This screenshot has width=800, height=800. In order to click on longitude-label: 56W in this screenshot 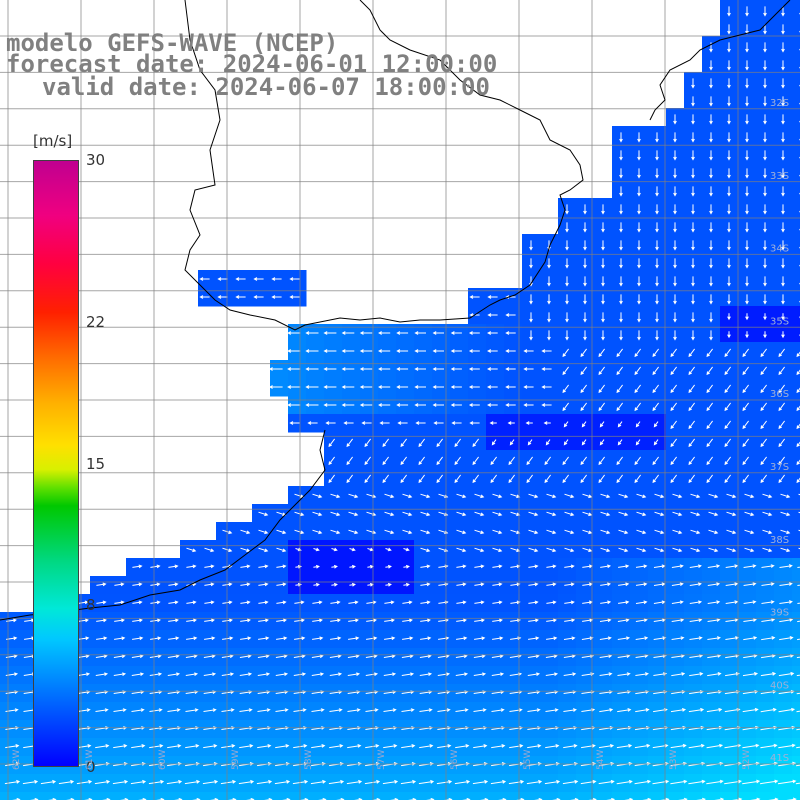, I will do `click(455, 759)`.